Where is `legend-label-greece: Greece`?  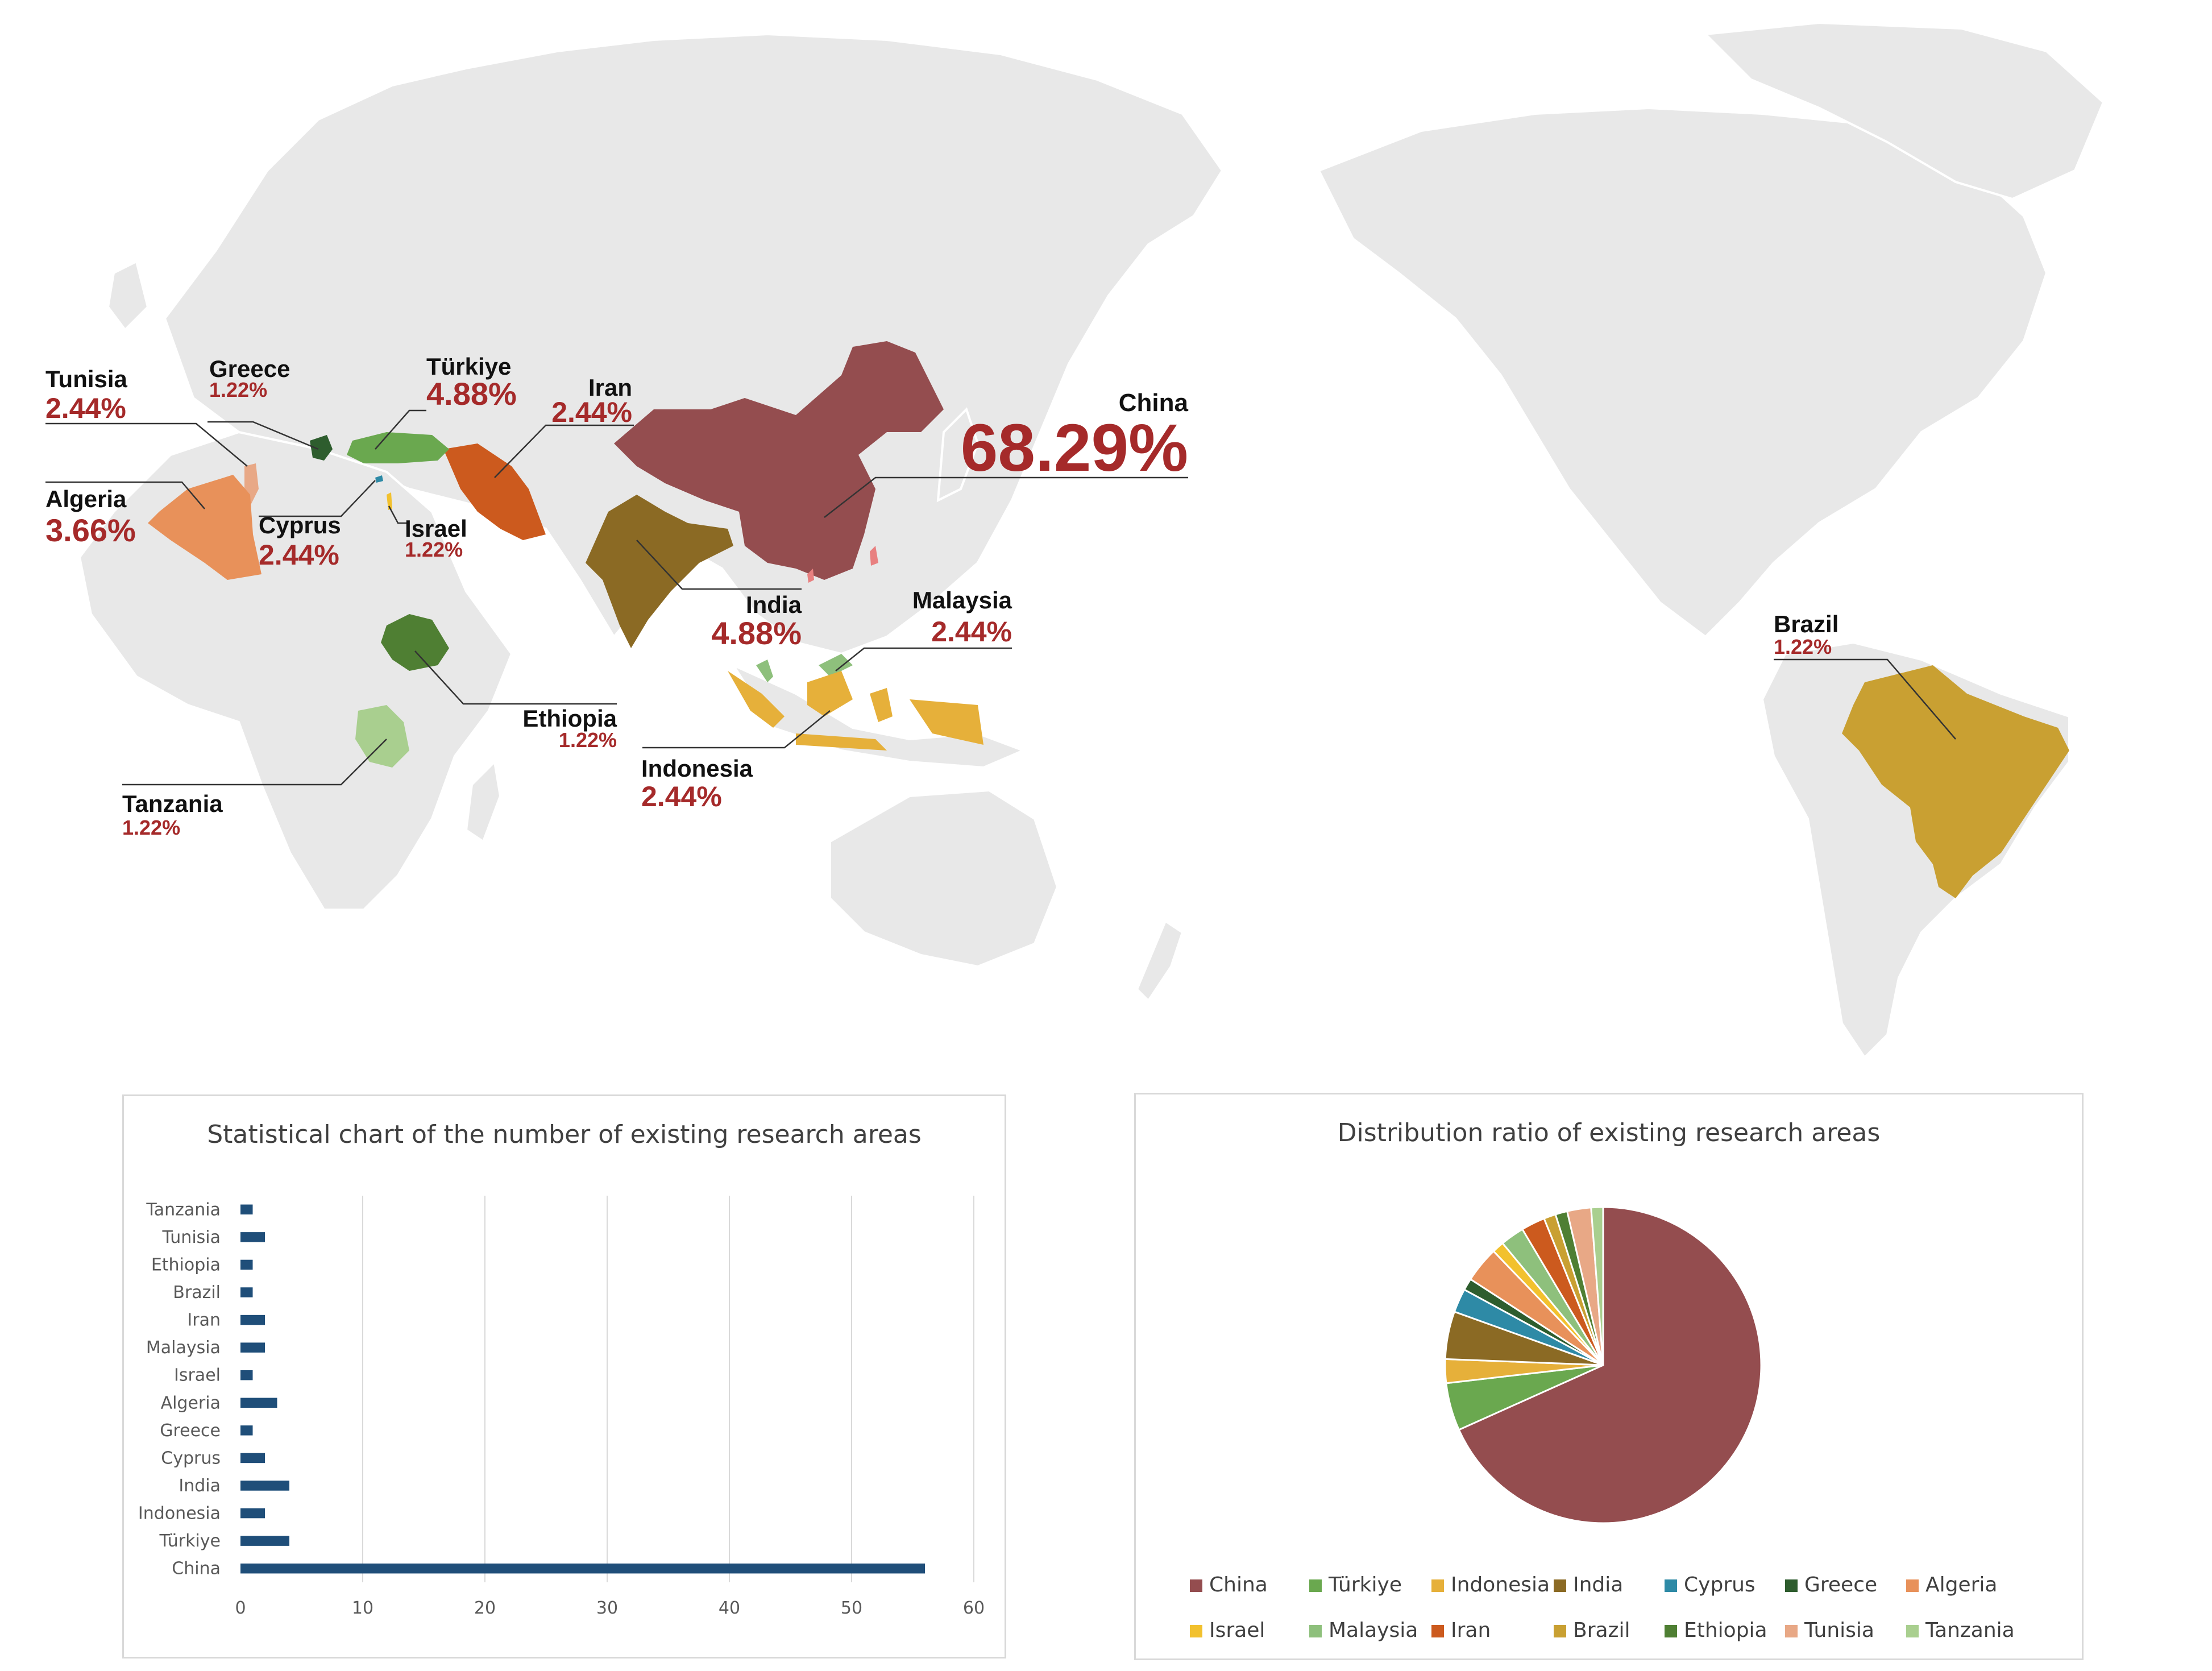 legend-label-greece: Greece is located at coordinates (1841, 1585).